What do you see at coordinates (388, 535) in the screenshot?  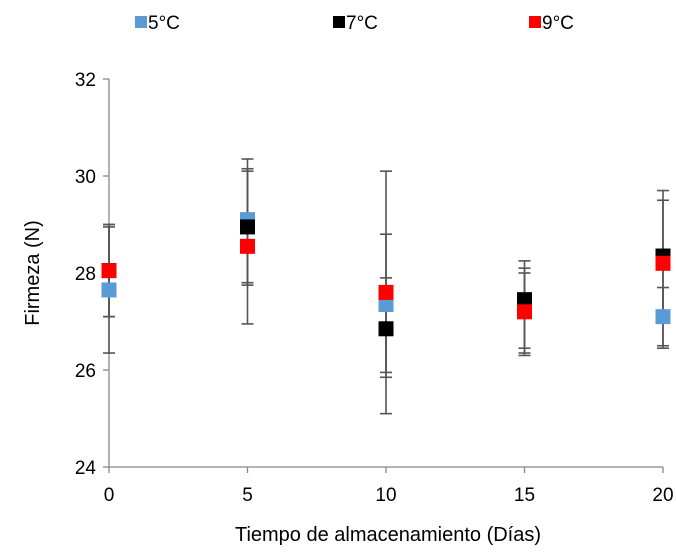 I see `x-axis-title: Tiempo de almacenamiento (Días)` at bounding box center [388, 535].